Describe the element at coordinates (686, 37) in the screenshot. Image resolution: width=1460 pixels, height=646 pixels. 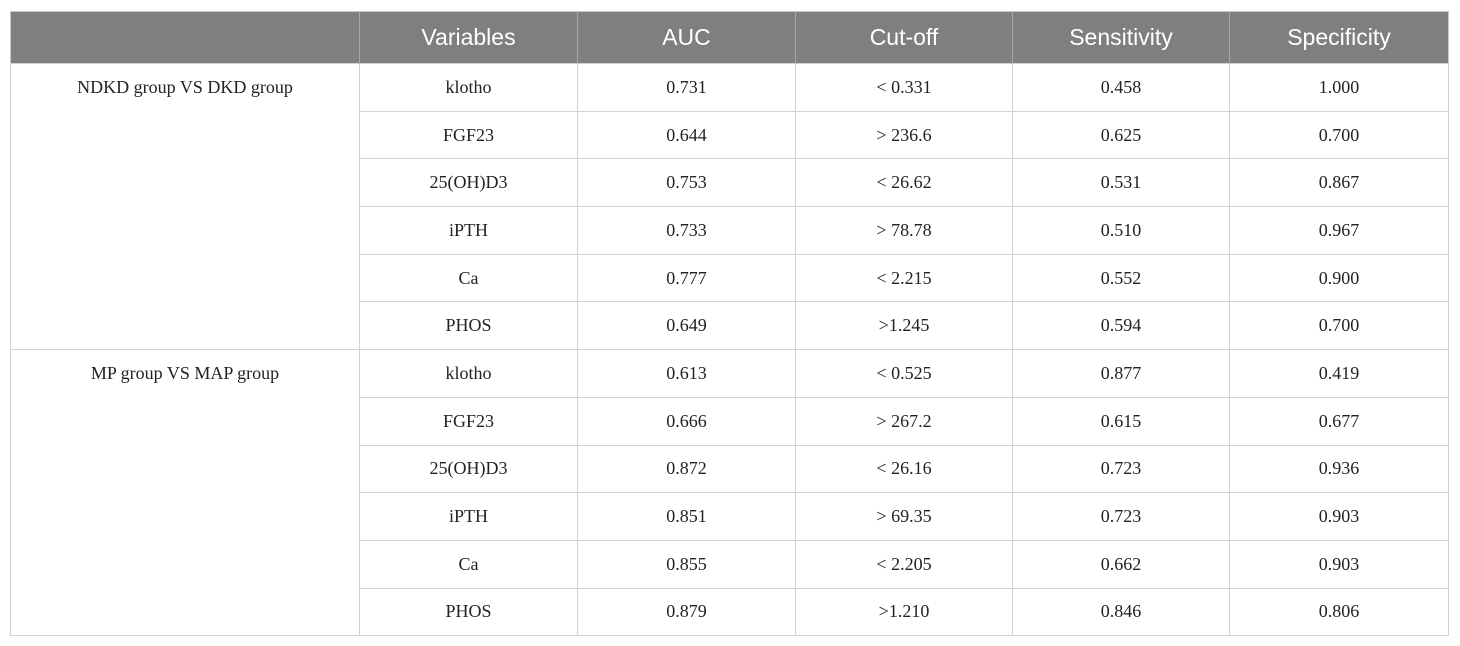
I see `column-header: AUC` at that location.